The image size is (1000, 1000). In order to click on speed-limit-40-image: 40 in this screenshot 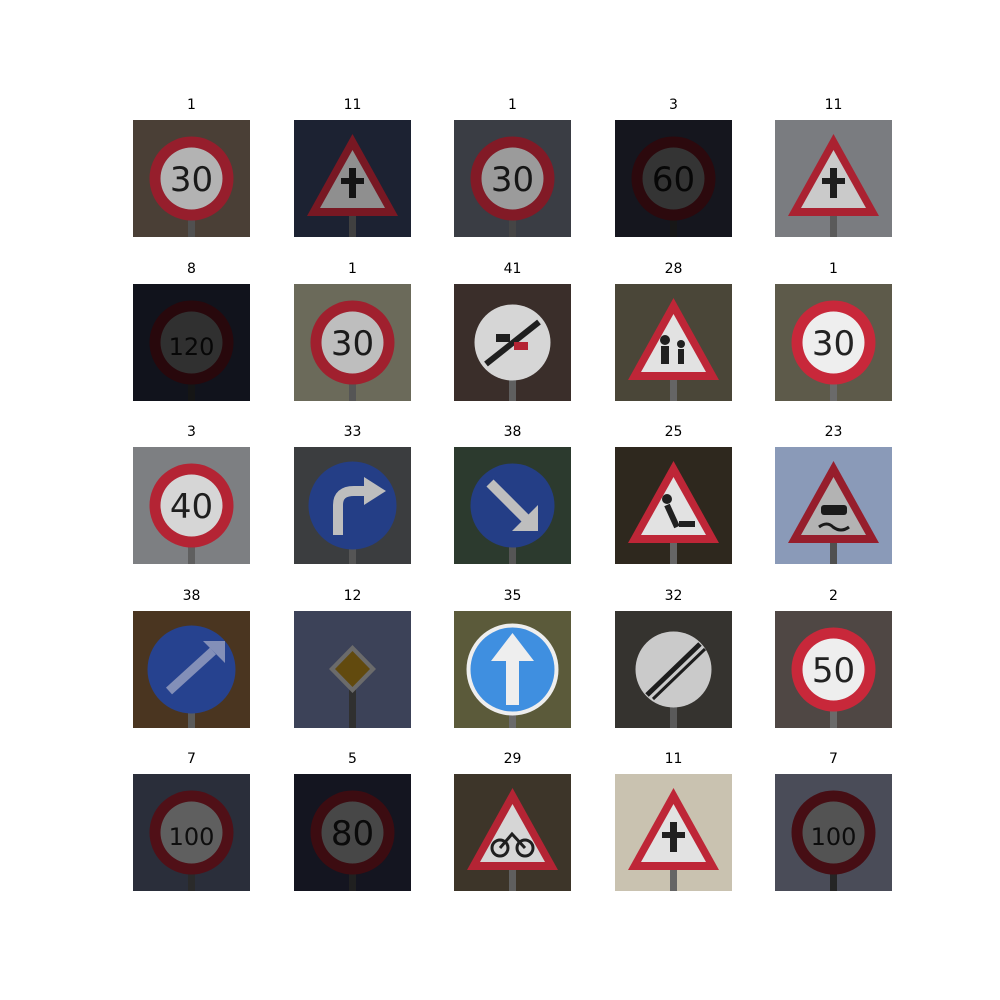, I will do `click(191, 505)`.